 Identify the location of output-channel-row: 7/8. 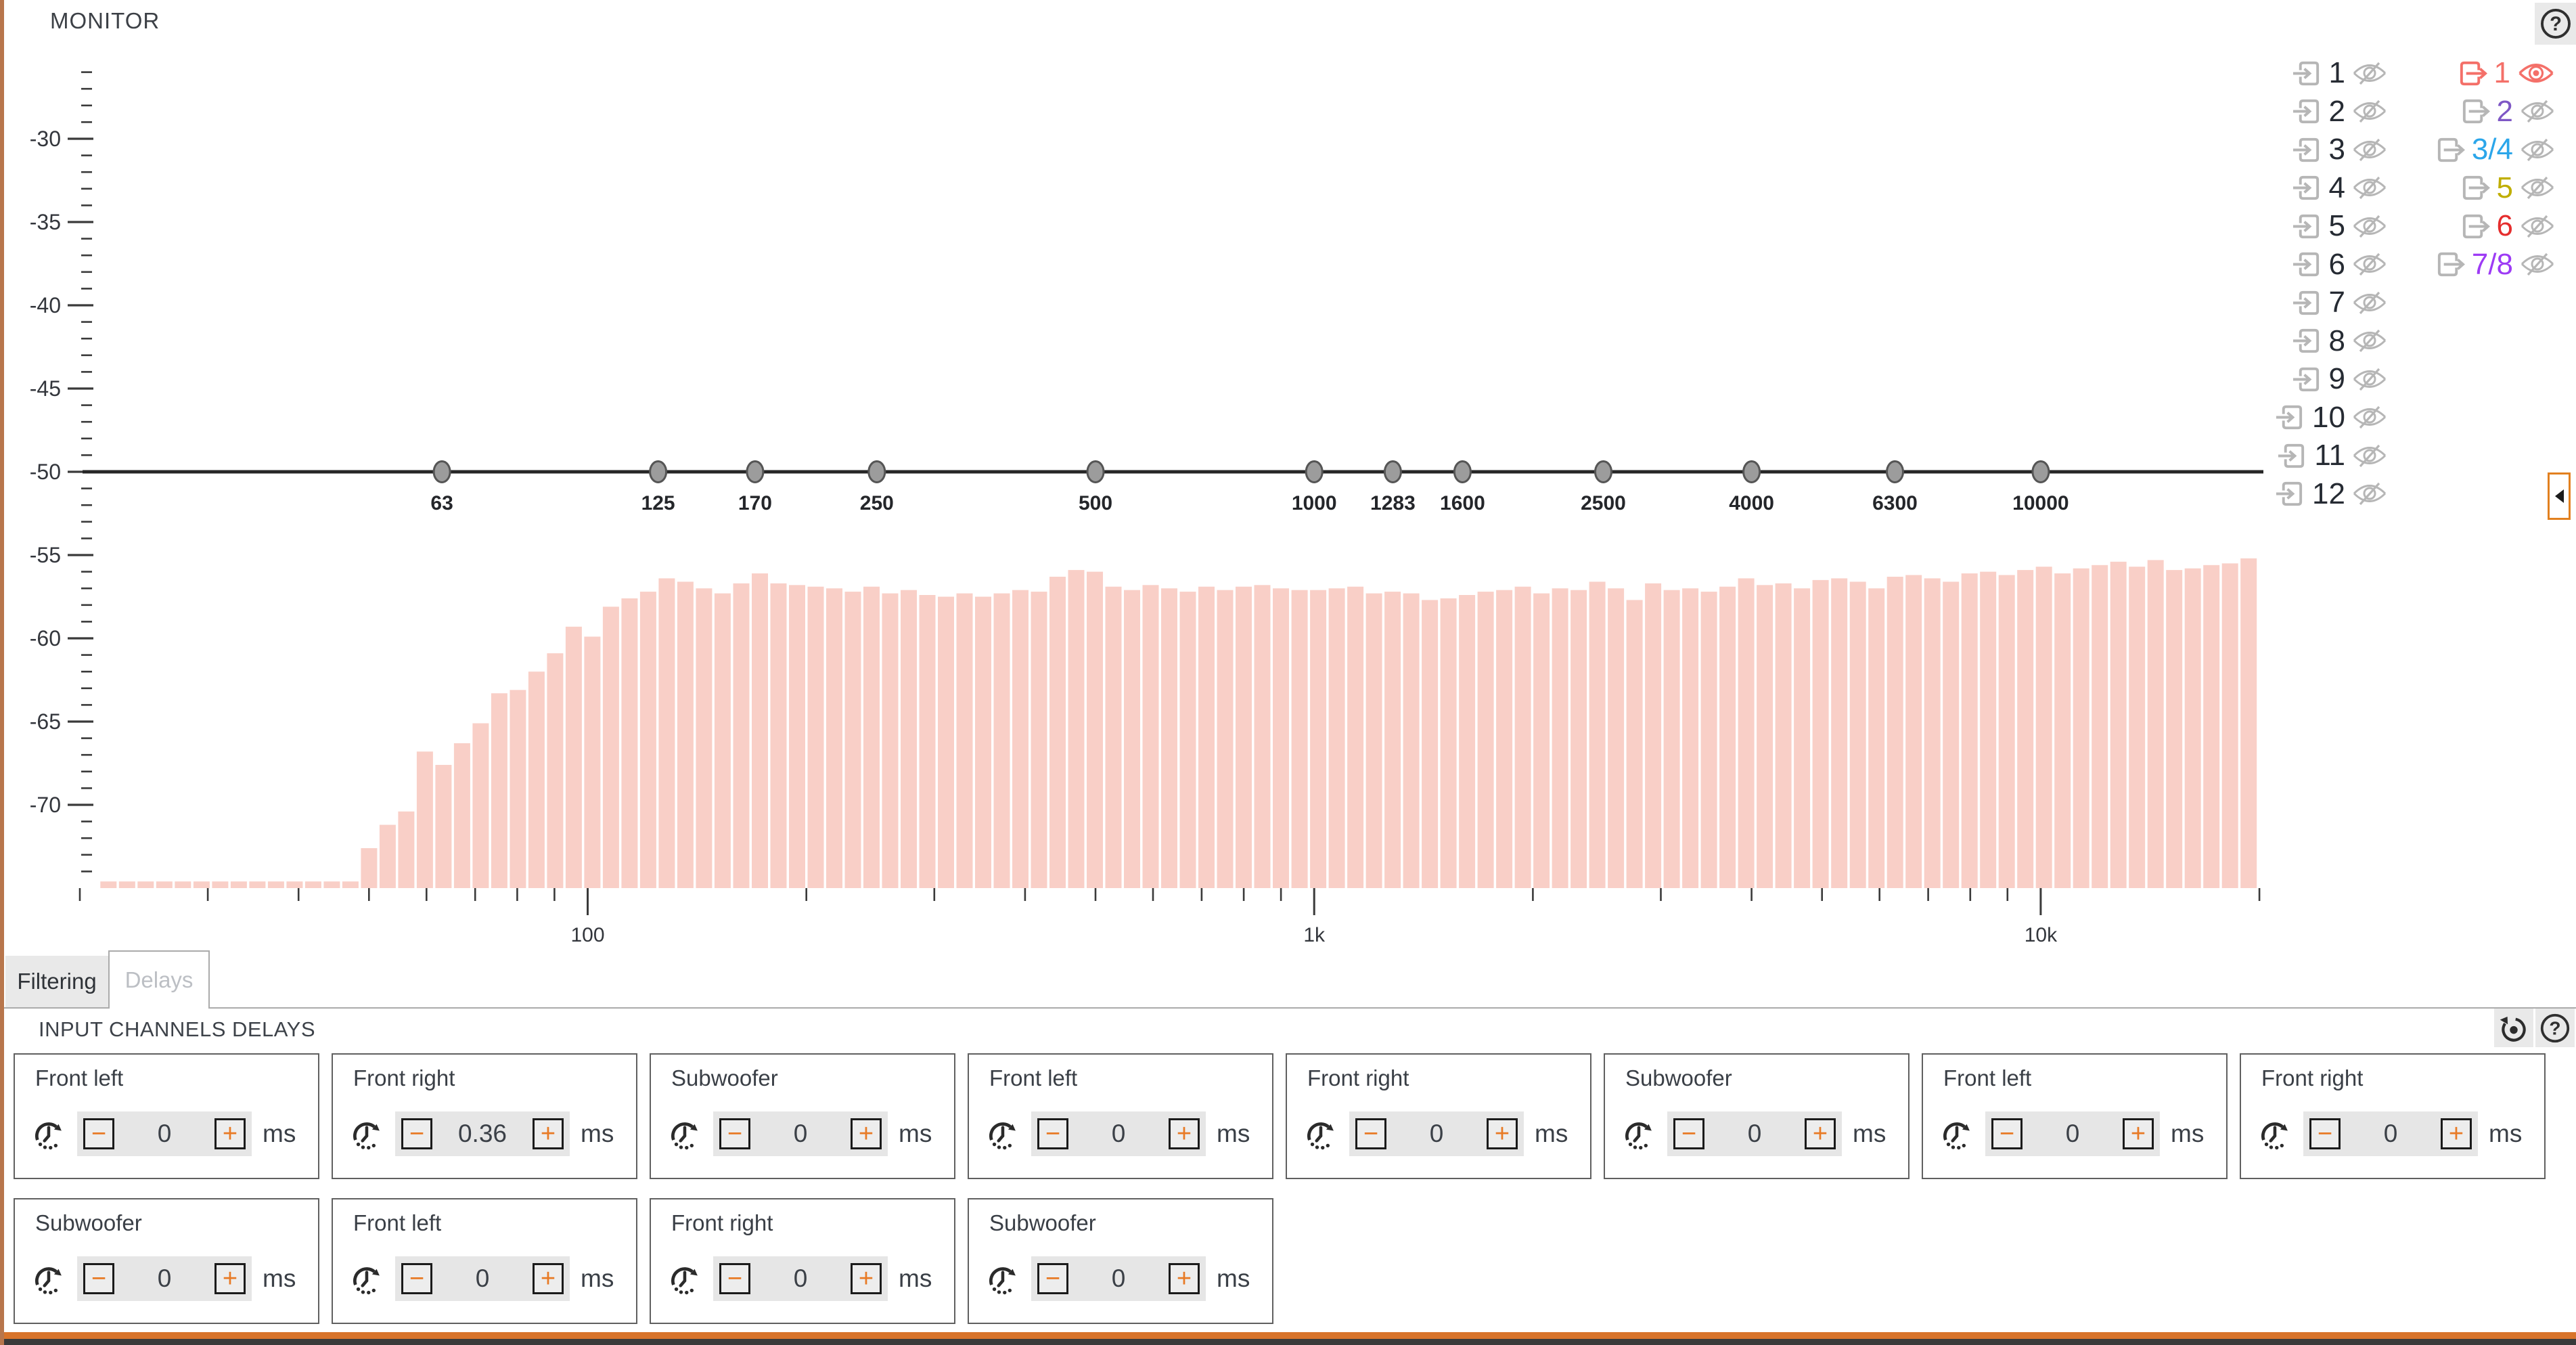
(2475, 265).